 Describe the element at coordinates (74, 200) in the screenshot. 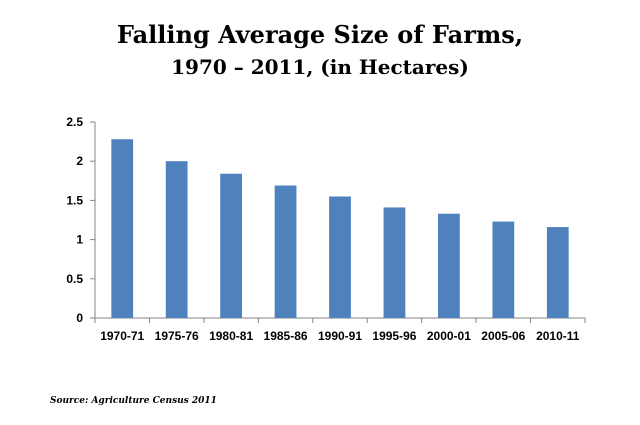

I see `y-tick-label: 1.5` at that location.